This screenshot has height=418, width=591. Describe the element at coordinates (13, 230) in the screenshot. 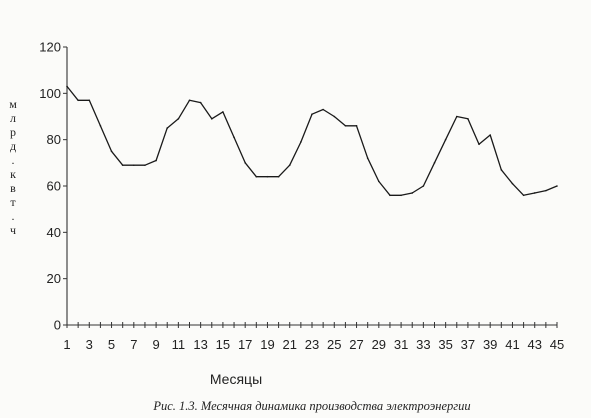

I see `y-axis-title-char: ч` at that location.